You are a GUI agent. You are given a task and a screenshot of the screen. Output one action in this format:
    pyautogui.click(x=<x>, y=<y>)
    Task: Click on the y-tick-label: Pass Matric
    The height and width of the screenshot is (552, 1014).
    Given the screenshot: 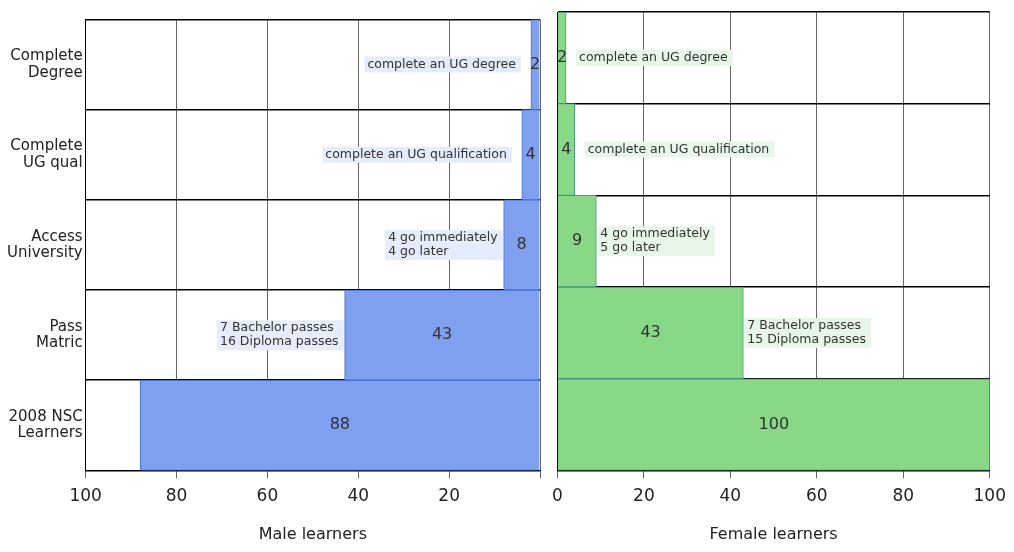 What is the action you would take?
    pyautogui.click(x=59, y=334)
    